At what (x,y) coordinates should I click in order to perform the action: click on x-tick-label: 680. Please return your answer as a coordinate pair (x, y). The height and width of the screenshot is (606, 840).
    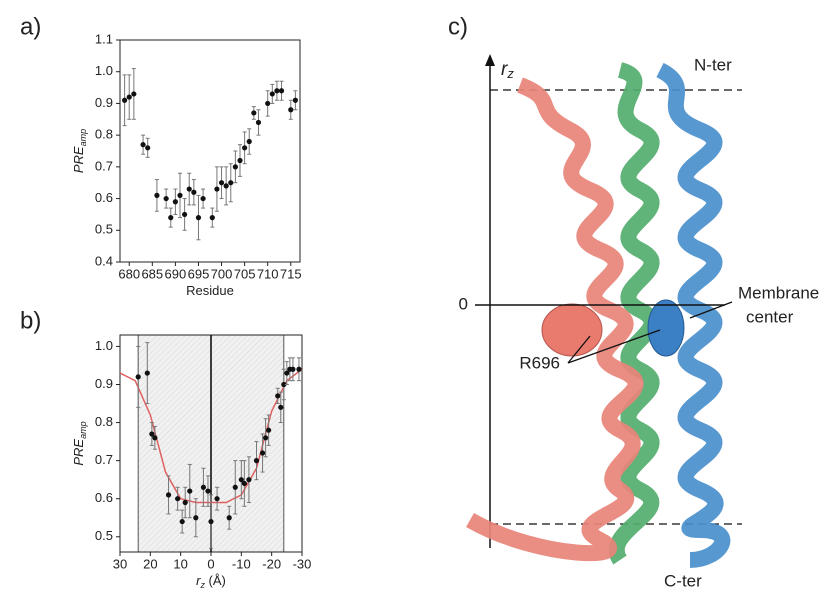
    Looking at the image, I should click on (129, 273).